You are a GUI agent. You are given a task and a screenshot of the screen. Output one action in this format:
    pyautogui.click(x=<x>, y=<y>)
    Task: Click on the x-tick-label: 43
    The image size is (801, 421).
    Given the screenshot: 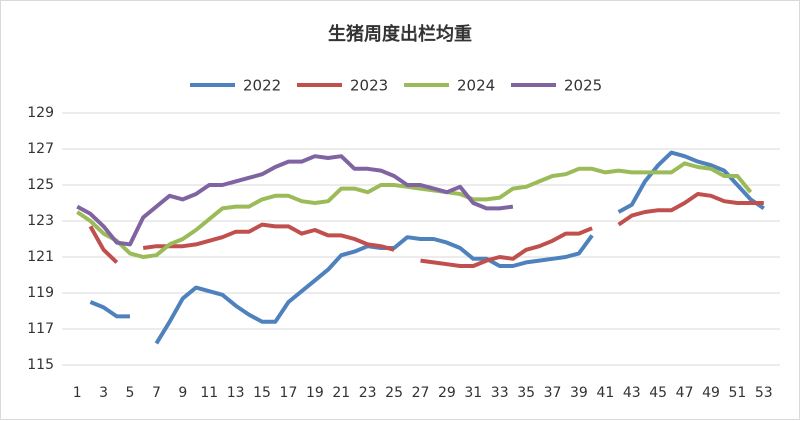 What is the action you would take?
    pyautogui.click(x=632, y=393)
    